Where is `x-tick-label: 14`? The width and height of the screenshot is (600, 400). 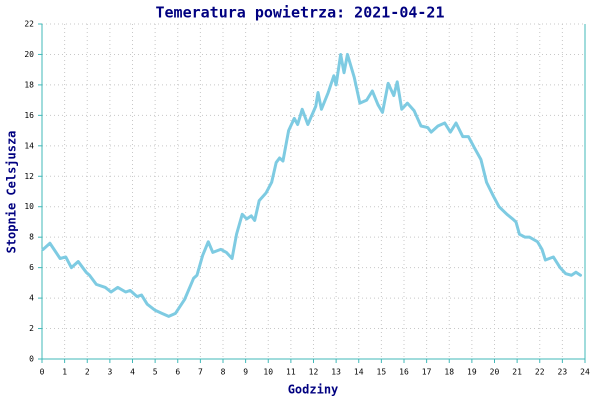 x-tick-label: 14 is located at coordinates (359, 372).